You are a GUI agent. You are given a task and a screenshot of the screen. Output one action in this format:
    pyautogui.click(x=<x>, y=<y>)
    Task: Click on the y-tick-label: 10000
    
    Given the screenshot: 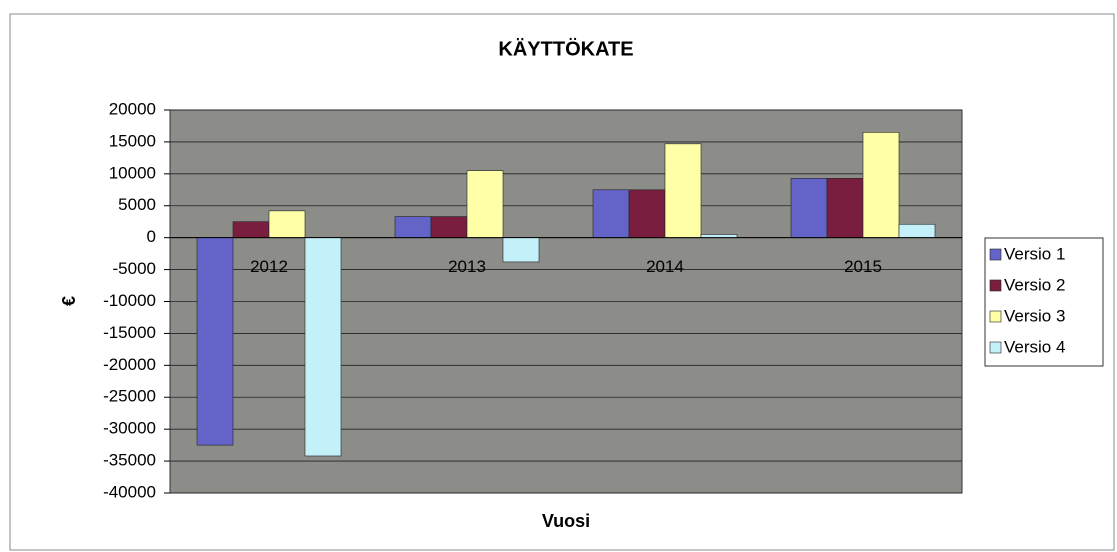 What is the action you would take?
    pyautogui.click(x=132, y=172)
    